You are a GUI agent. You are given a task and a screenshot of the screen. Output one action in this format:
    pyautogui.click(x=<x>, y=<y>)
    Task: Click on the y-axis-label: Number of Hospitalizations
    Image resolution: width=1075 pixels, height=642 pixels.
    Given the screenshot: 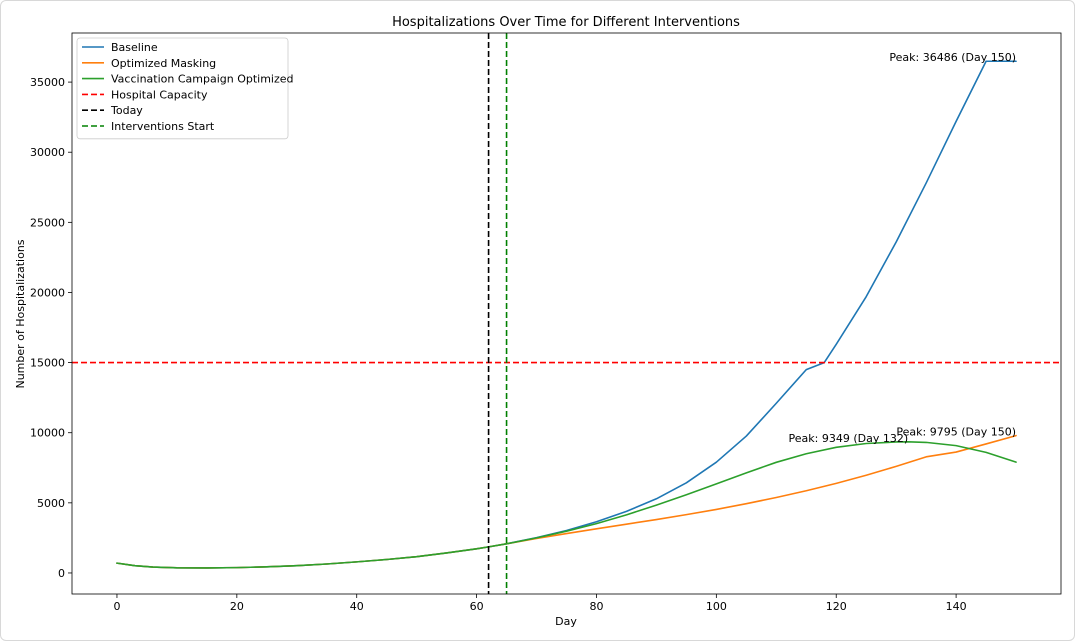 What is the action you would take?
    pyautogui.click(x=20, y=313)
    